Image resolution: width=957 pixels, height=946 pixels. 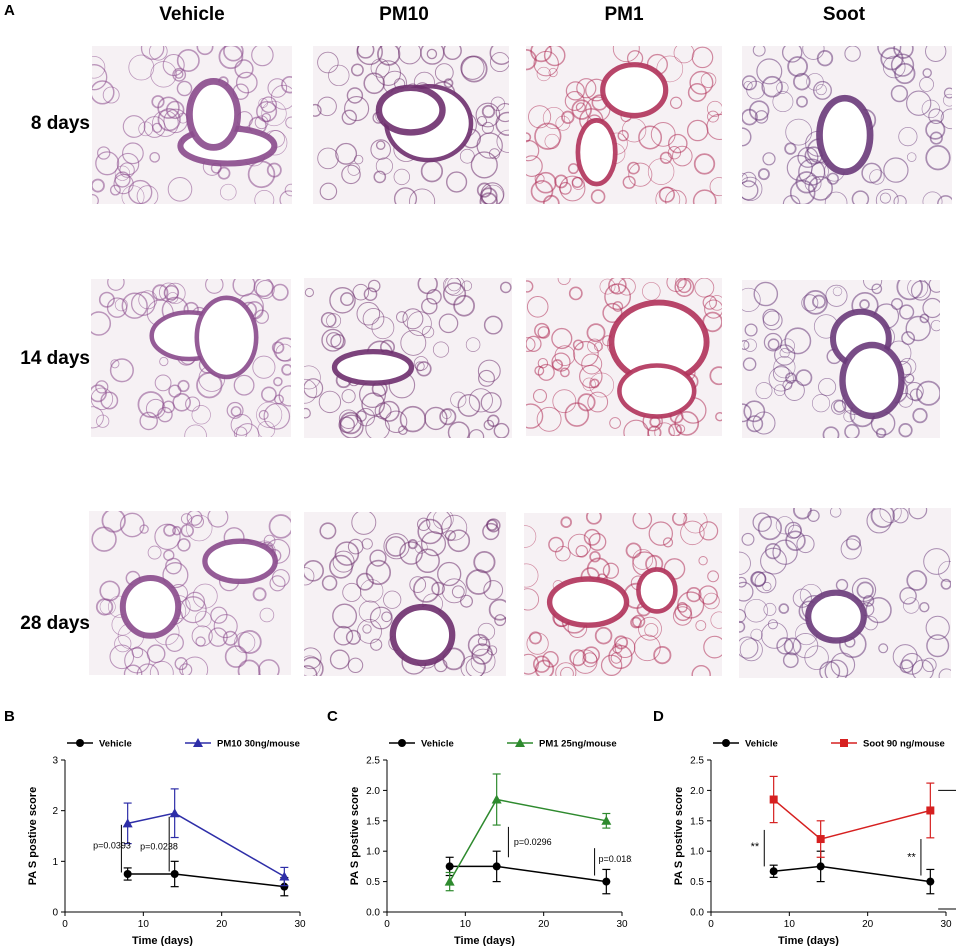 I want to click on micrograph-pm10-28-days, so click(x=405, y=594).